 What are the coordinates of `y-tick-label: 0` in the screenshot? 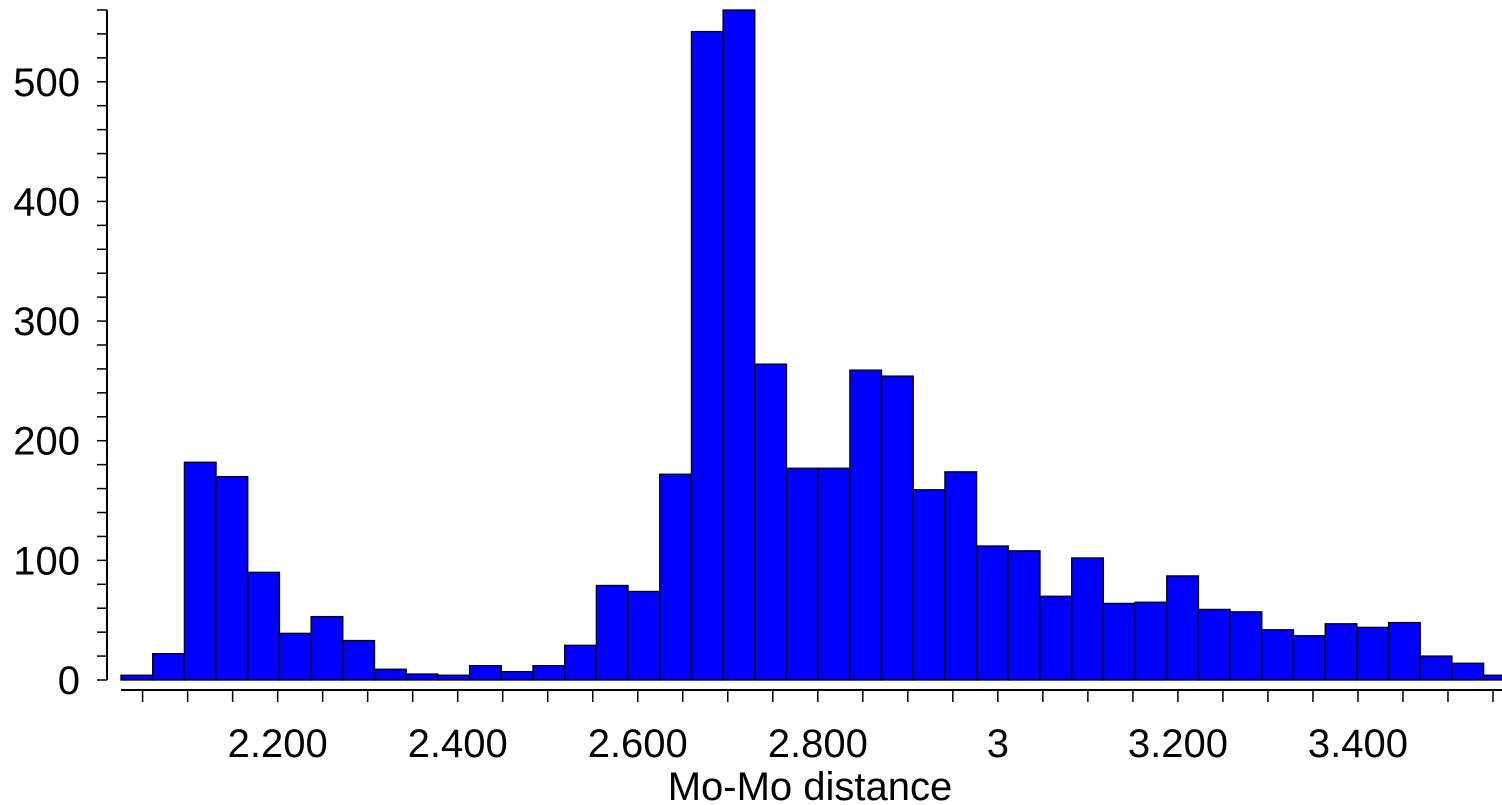 It's located at (69, 681).